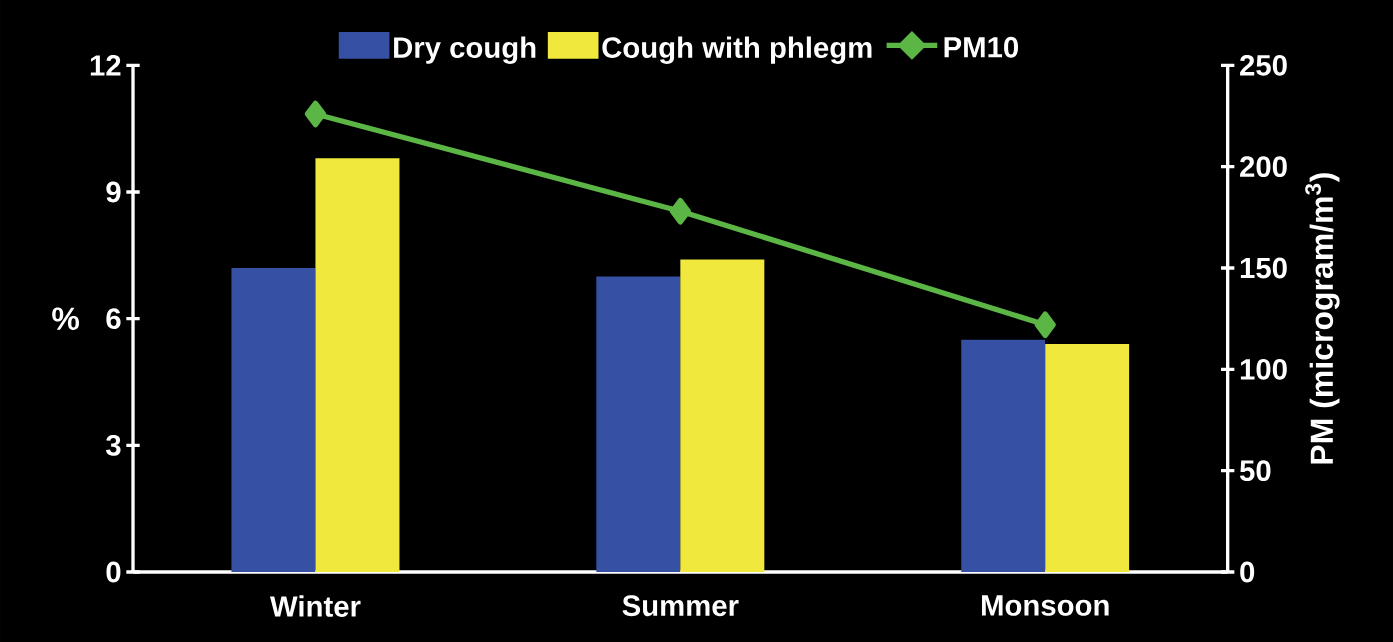 The height and width of the screenshot is (642, 1393). What do you see at coordinates (465, 50) in the screenshot?
I see `legend-label: Dry cough` at bounding box center [465, 50].